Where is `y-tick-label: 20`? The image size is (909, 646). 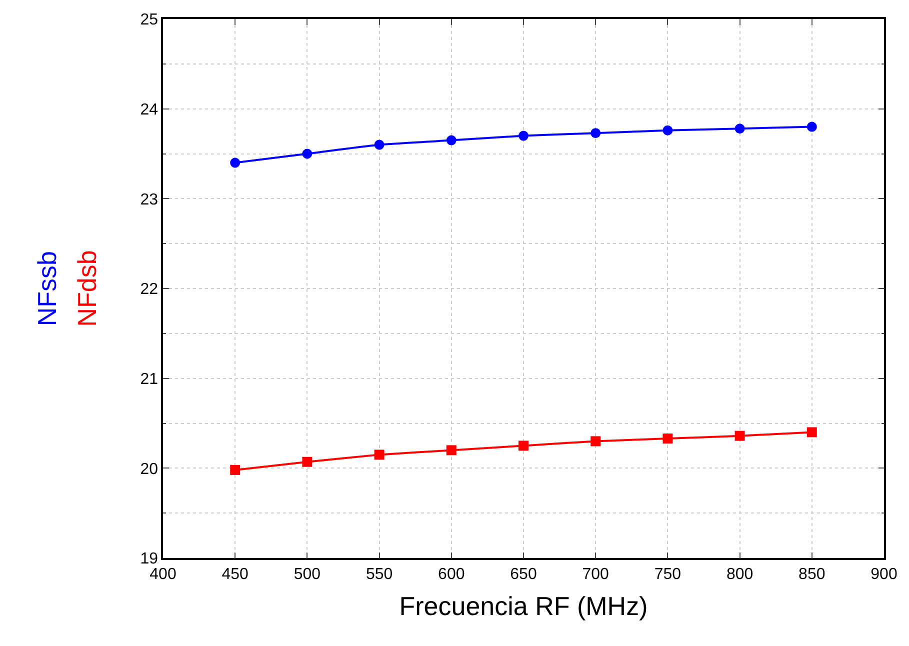 y-tick-label: 20 is located at coordinates (149, 469).